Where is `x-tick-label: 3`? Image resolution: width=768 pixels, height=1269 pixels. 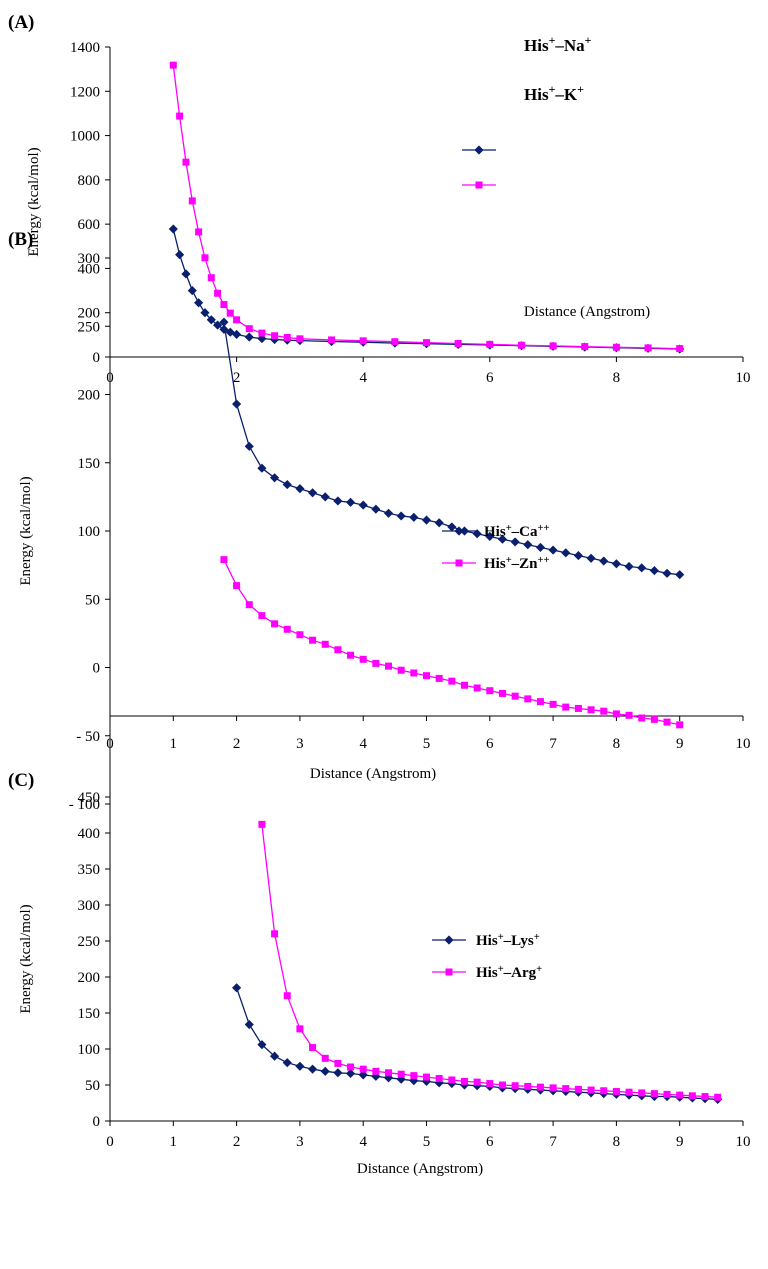
x-tick-label: 3 is located at coordinates (300, 744).